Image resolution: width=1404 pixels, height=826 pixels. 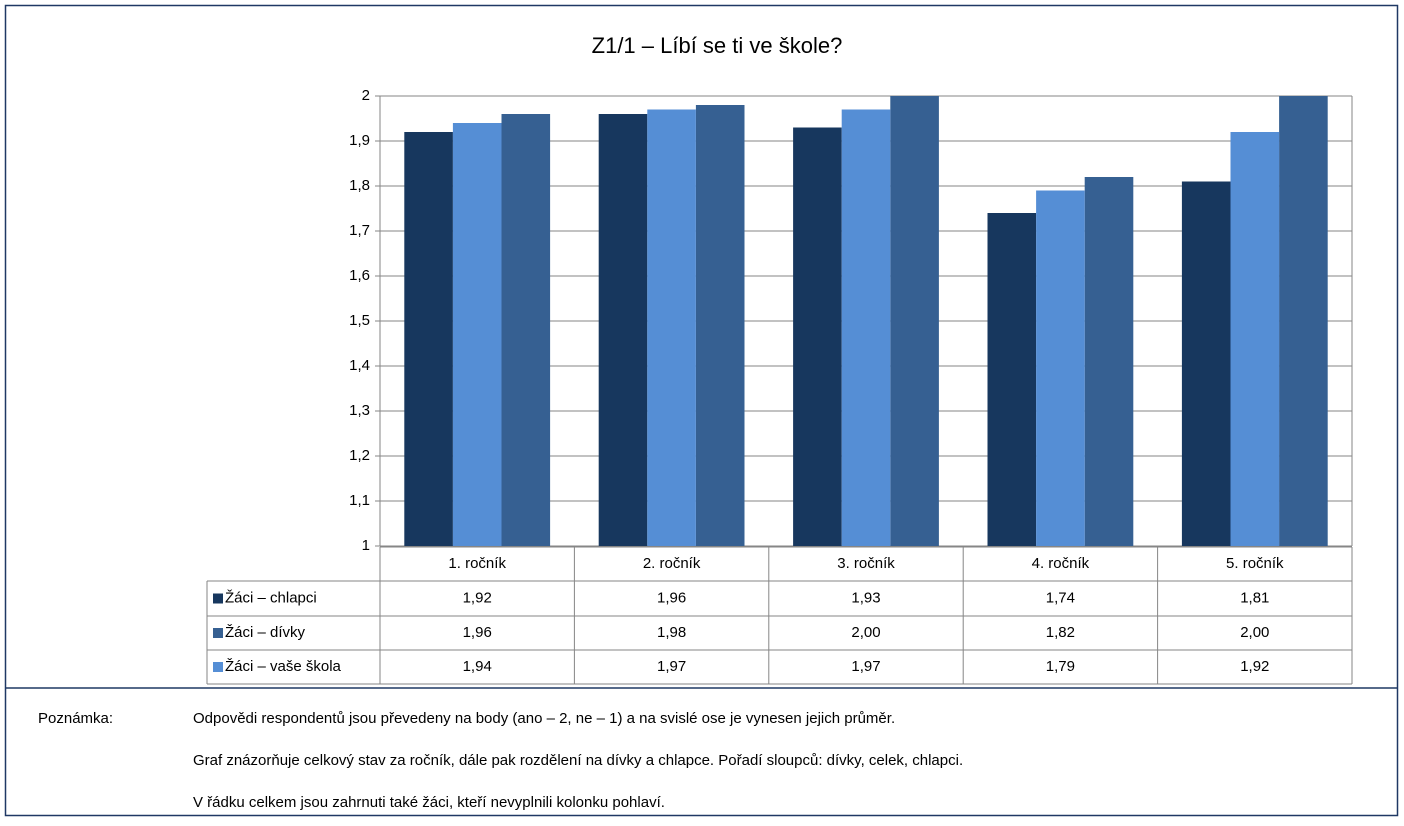 What do you see at coordinates (477, 666) in the screenshot?
I see `data-label: 1,94` at bounding box center [477, 666].